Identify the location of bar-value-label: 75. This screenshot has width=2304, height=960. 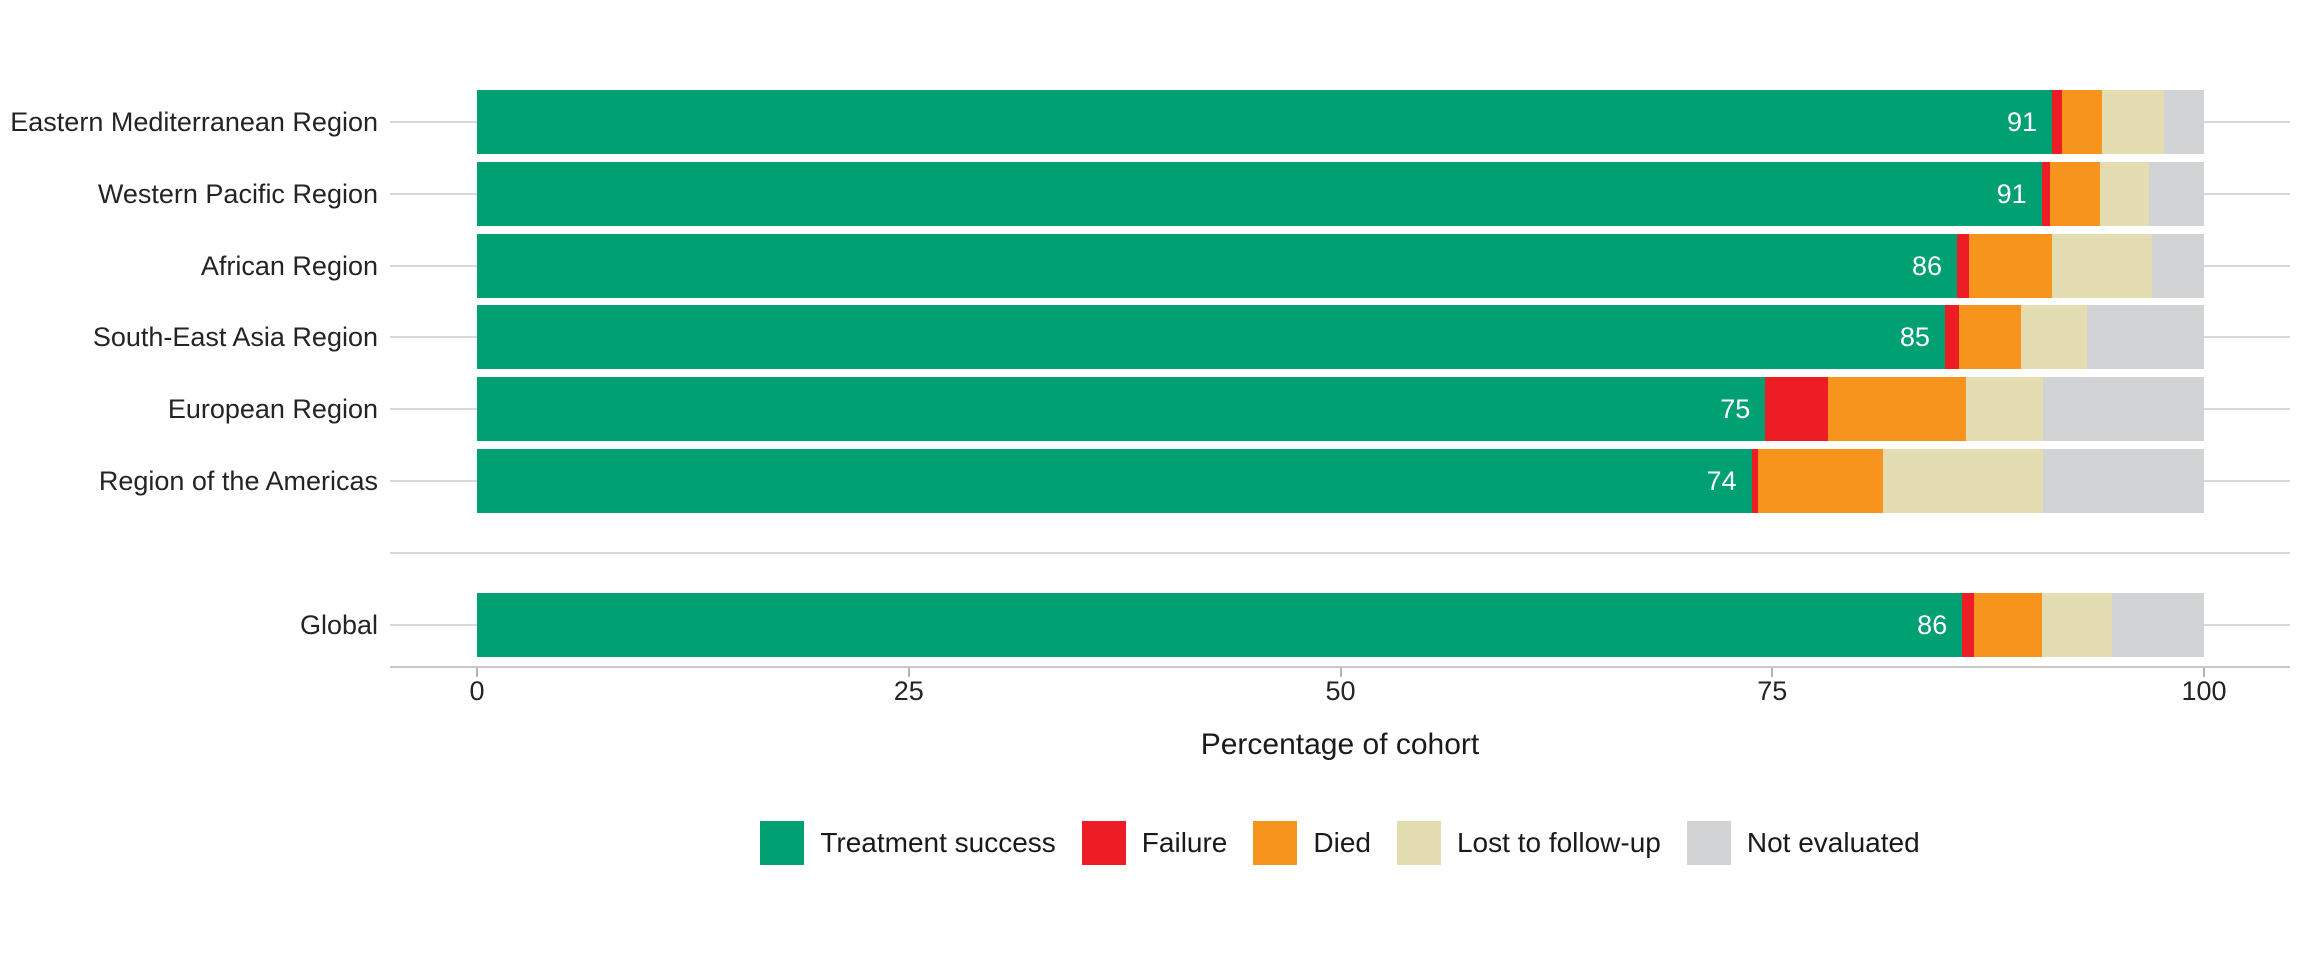
(1735, 409).